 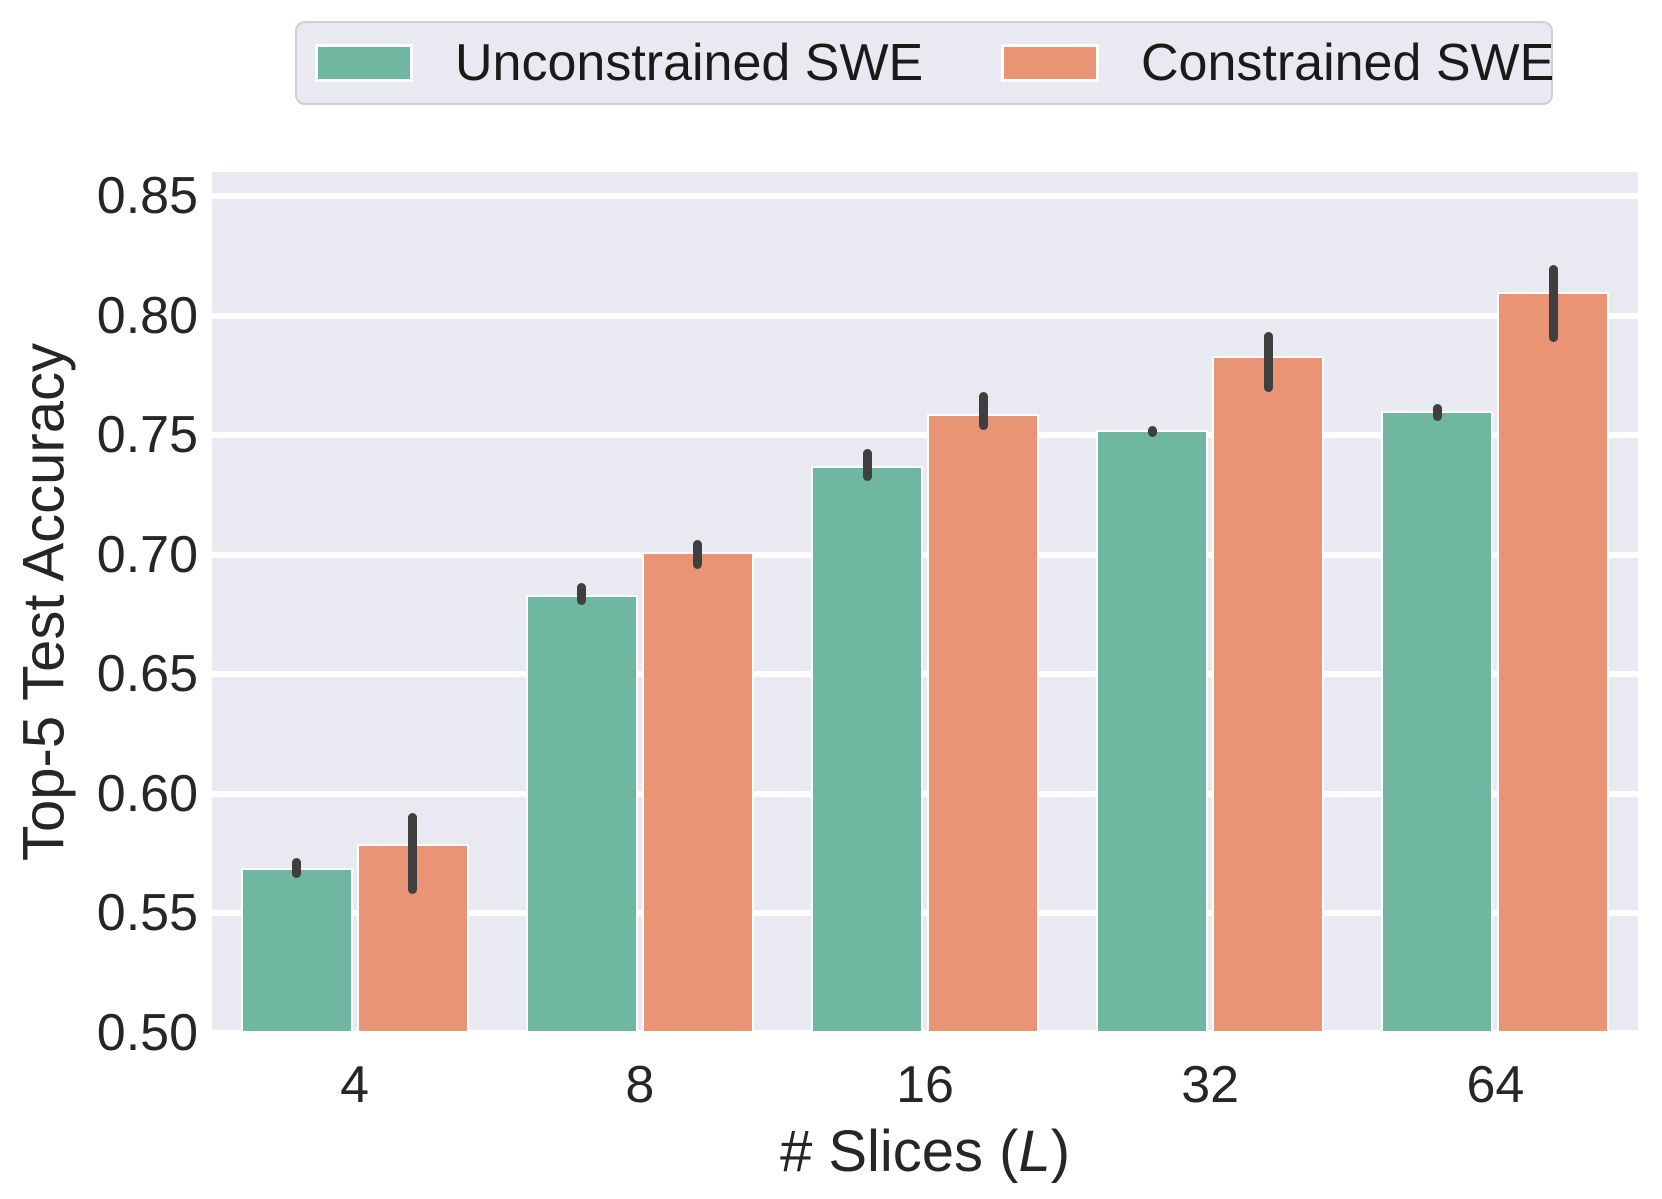 I want to click on x-tick-label-64: 64, so click(x=1495, y=1085).